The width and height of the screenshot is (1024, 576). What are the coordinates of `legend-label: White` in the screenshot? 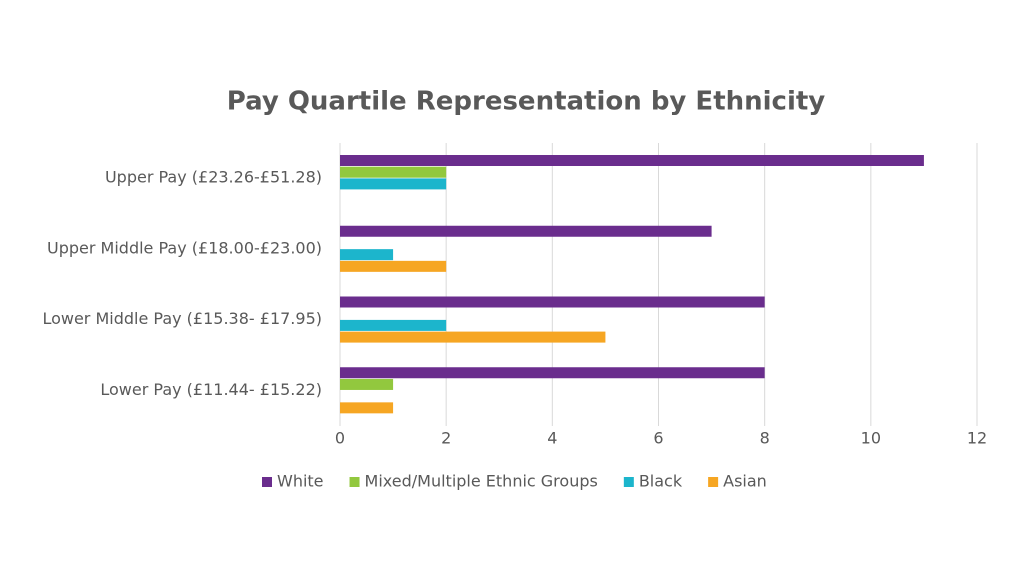 It's located at (300, 481).